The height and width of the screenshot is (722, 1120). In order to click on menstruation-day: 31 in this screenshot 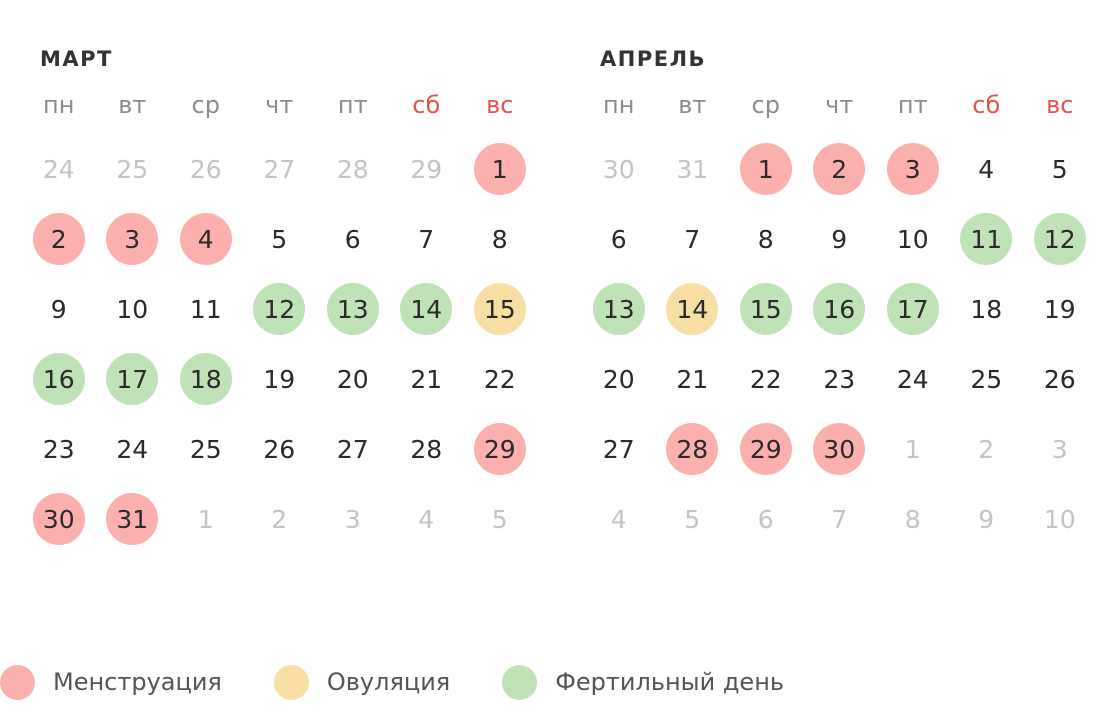, I will do `click(132, 519)`.